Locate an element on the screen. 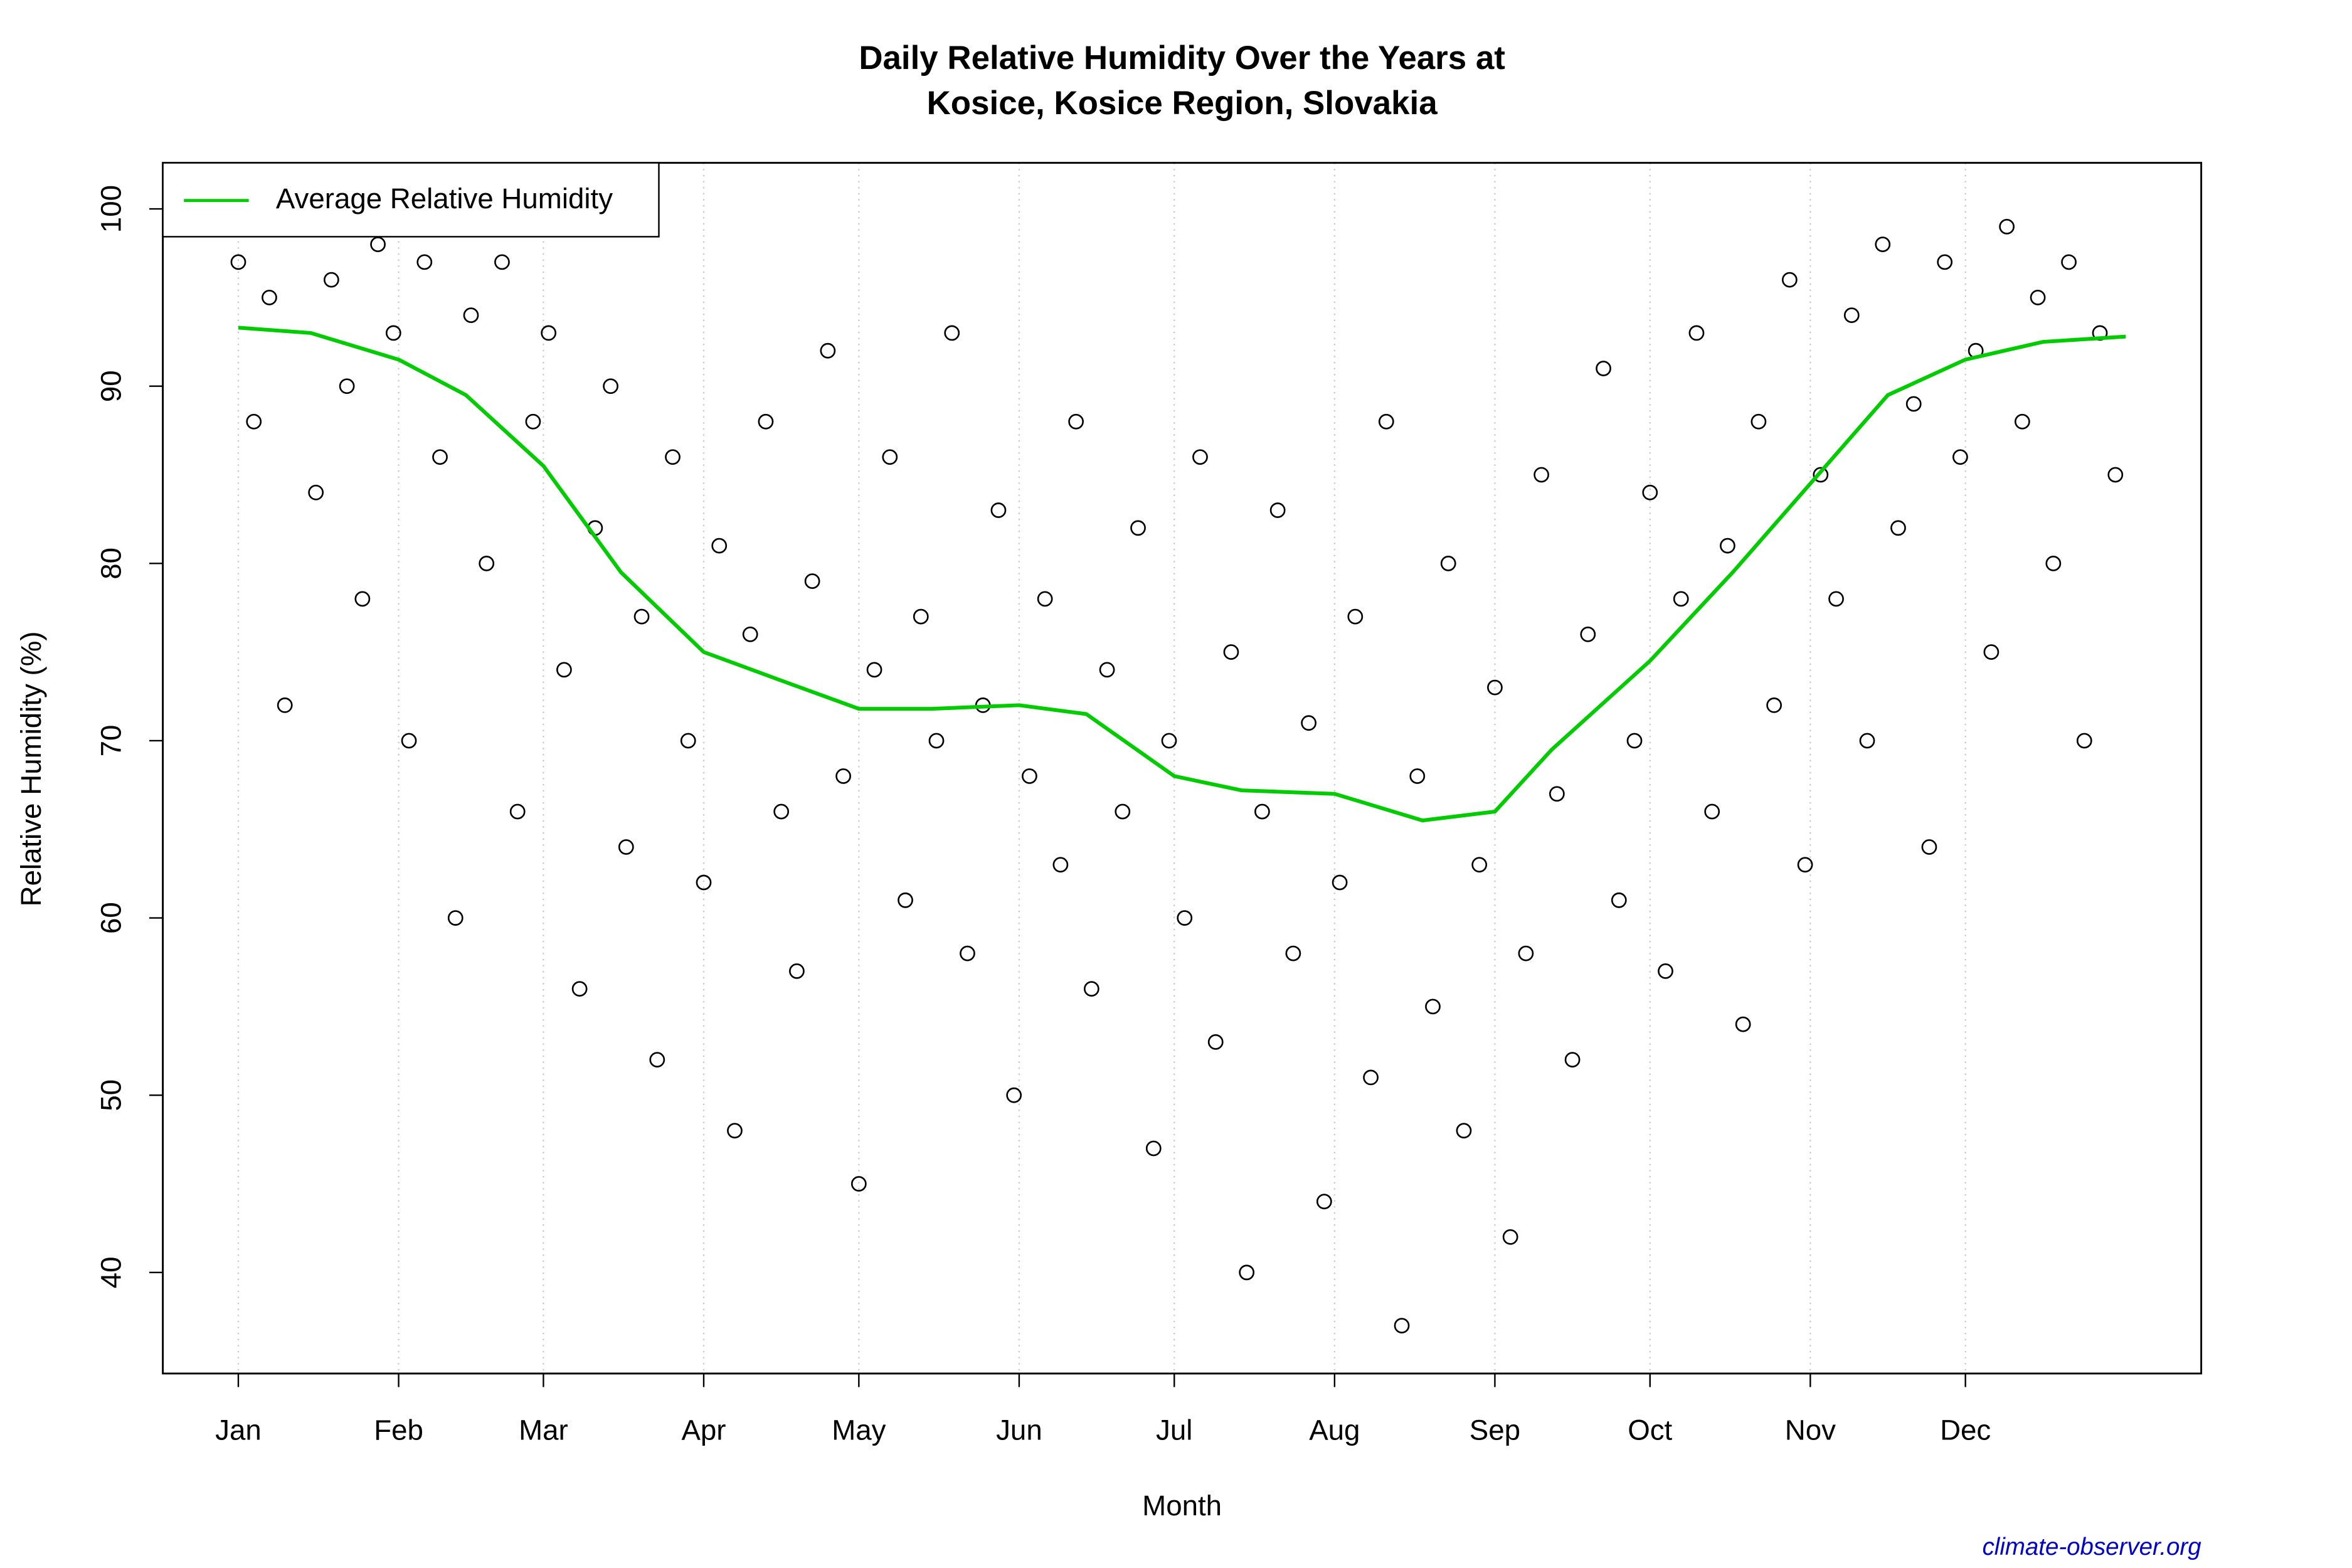 This screenshot has width=2352, height=1568. x-axis-label: Month is located at coordinates (1182, 1506).